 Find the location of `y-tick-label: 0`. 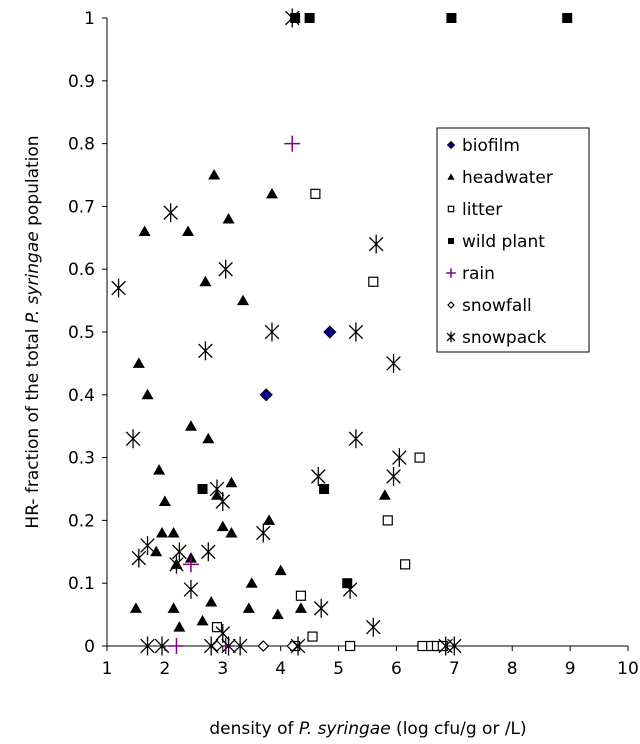

y-tick-label: 0 is located at coordinates (89, 647).